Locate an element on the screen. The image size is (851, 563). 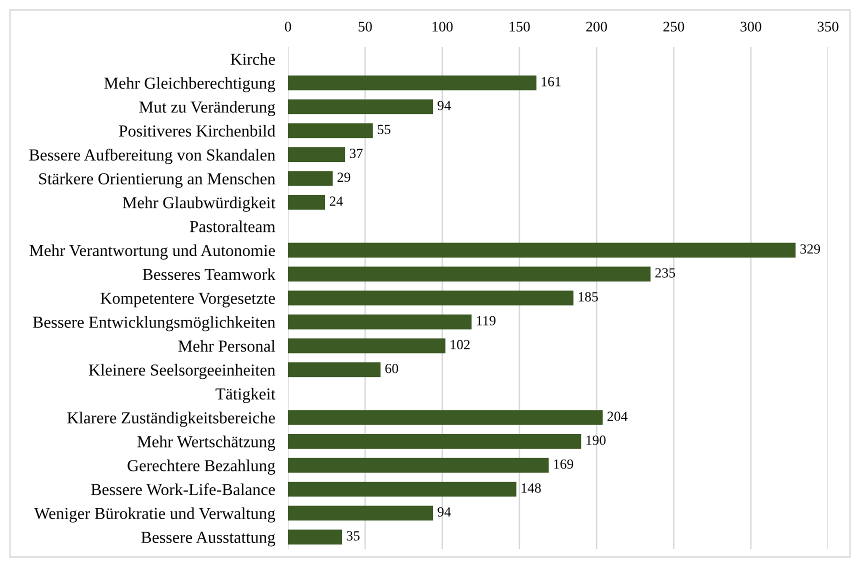
y-tick-label: Bessere Ausstattung is located at coordinates (208, 539).